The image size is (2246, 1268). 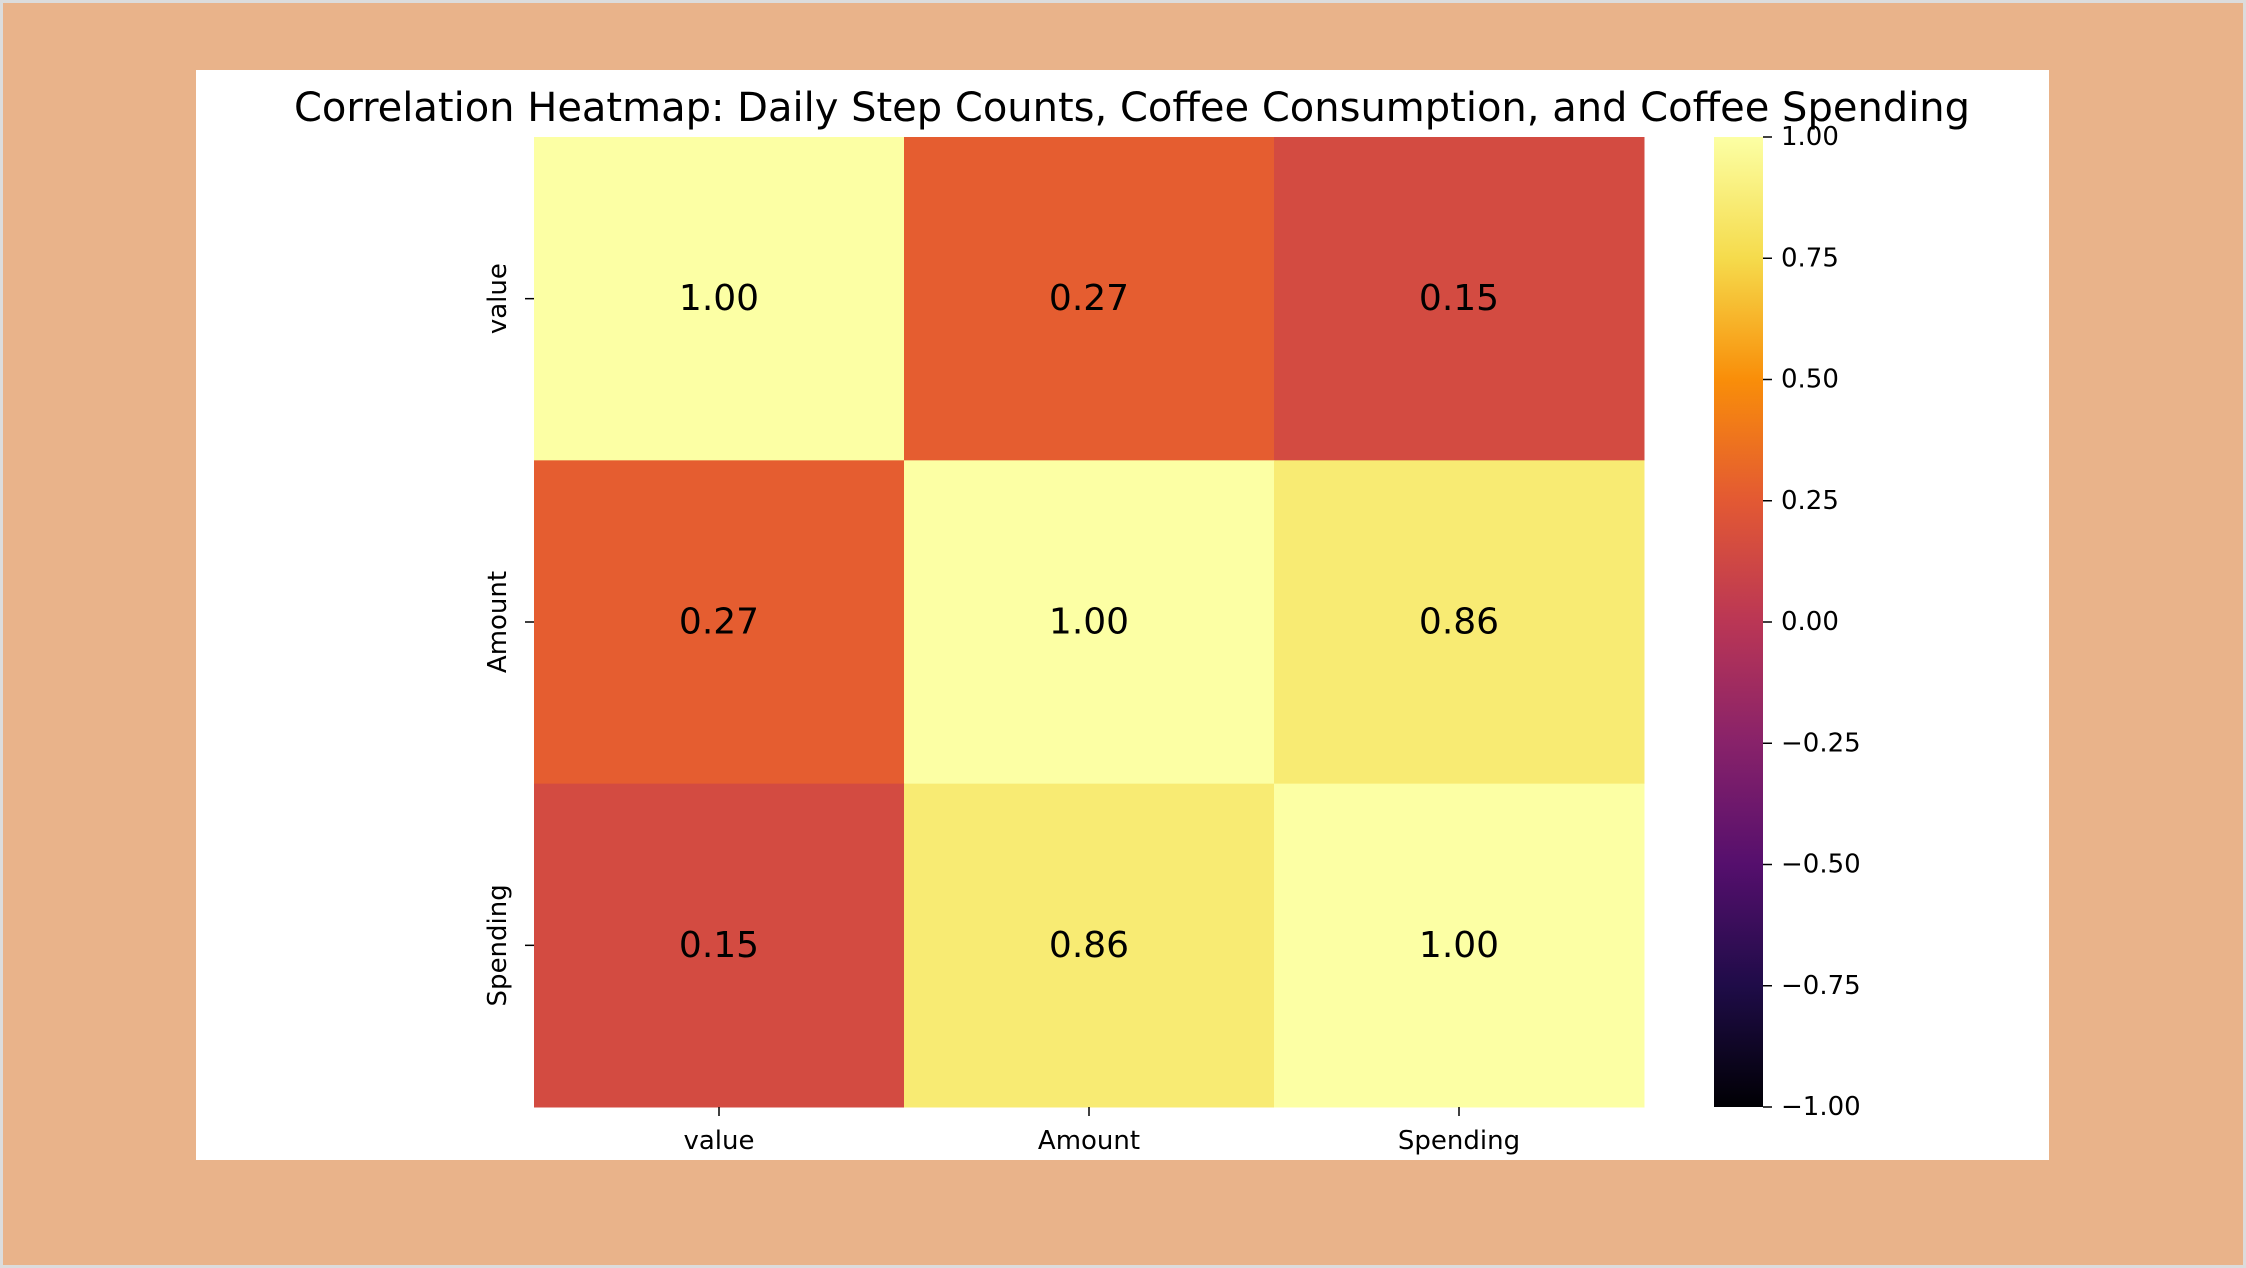 What do you see at coordinates (498, 622) in the screenshot?
I see `y-tick-label: Amount` at bounding box center [498, 622].